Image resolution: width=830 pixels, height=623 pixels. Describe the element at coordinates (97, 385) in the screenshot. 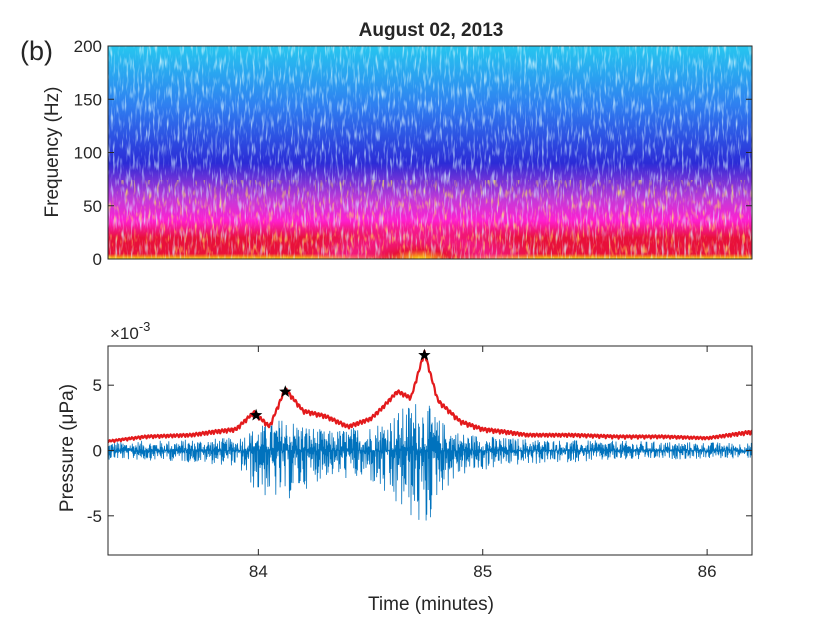

I see `pressure-ytick-label: 5` at that location.